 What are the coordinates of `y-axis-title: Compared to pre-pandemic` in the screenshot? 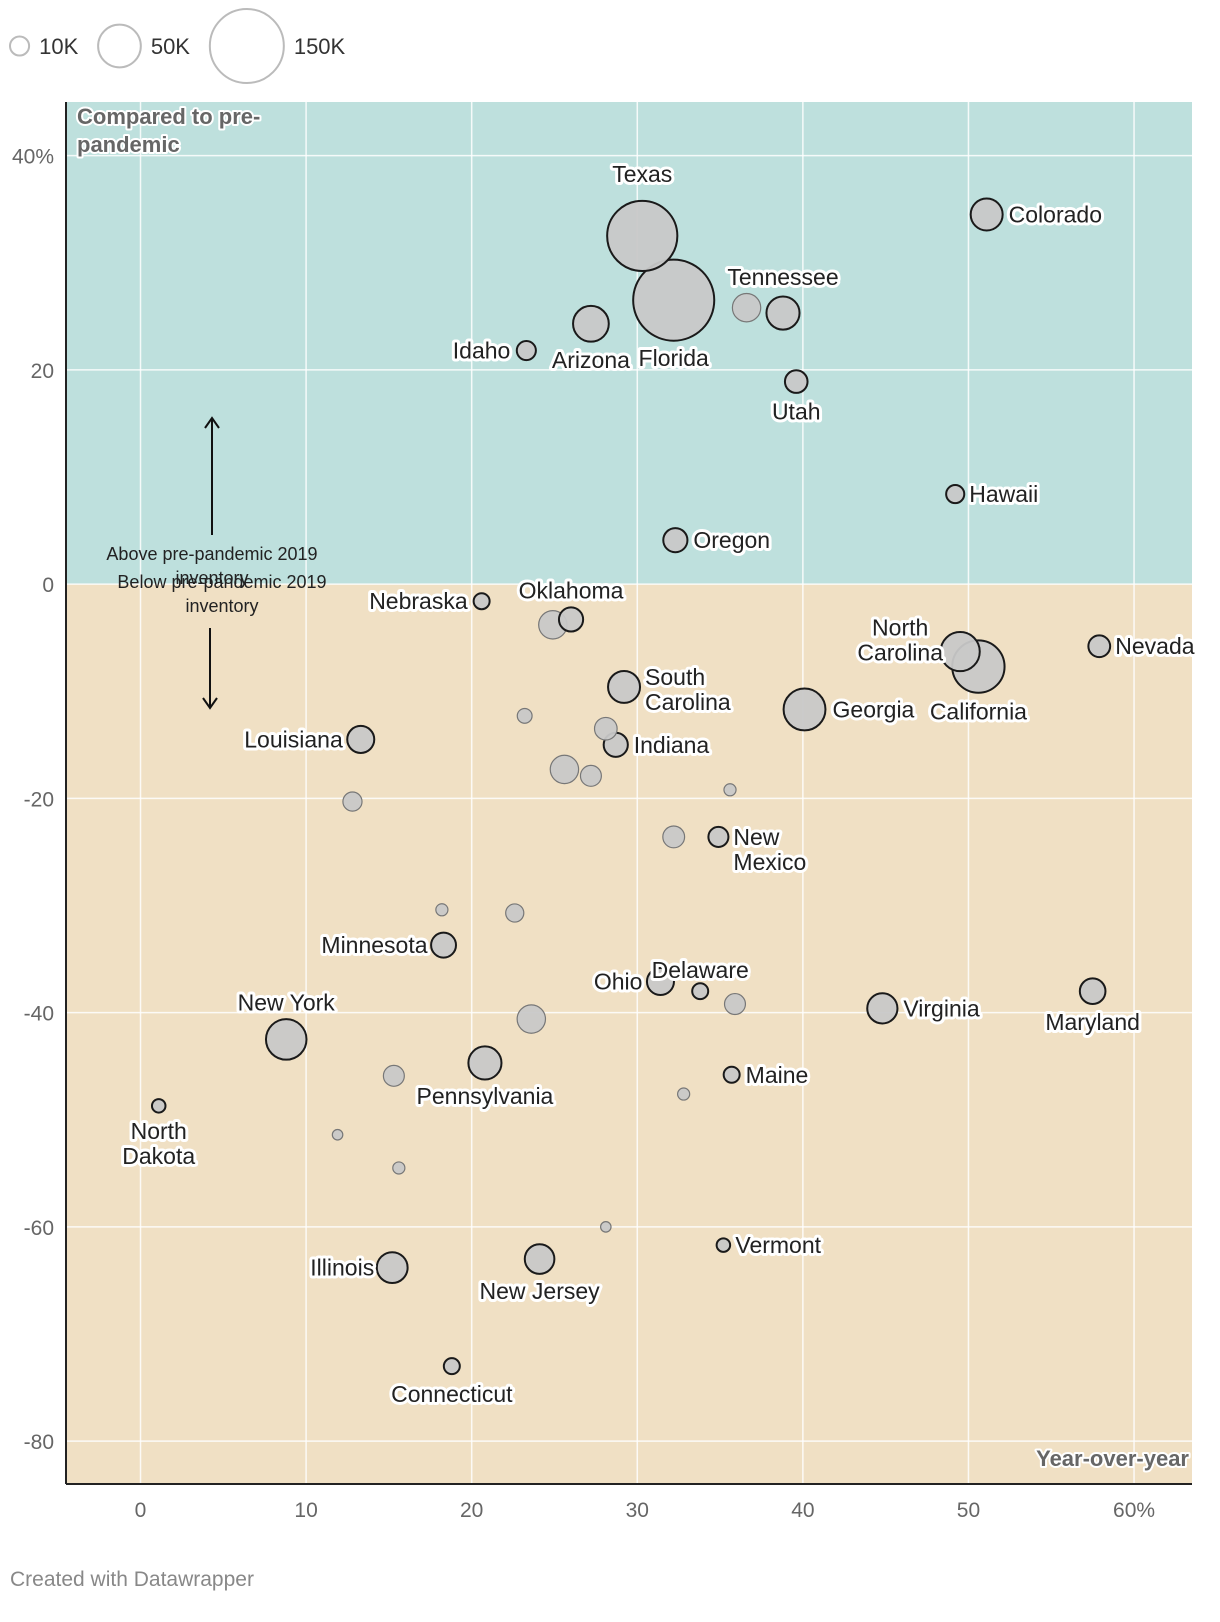 It's located at (168, 130).